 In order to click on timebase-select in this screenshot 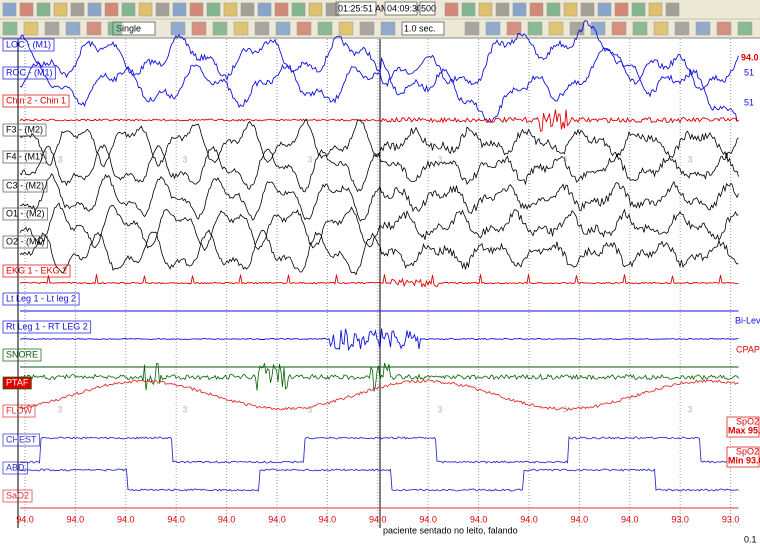, I will do `click(423, 28)`.